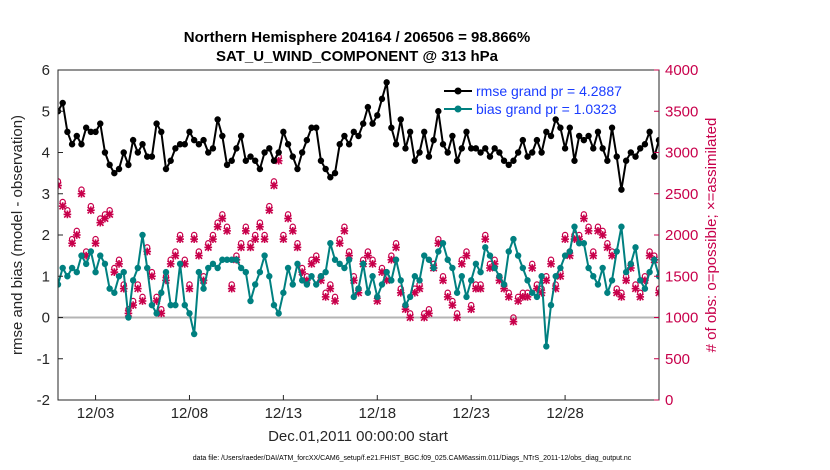 The image size is (830, 470). Describe the element at coordinates (378, 413) in the screenshot. I see `x-tick-label: 12/18` at that location.